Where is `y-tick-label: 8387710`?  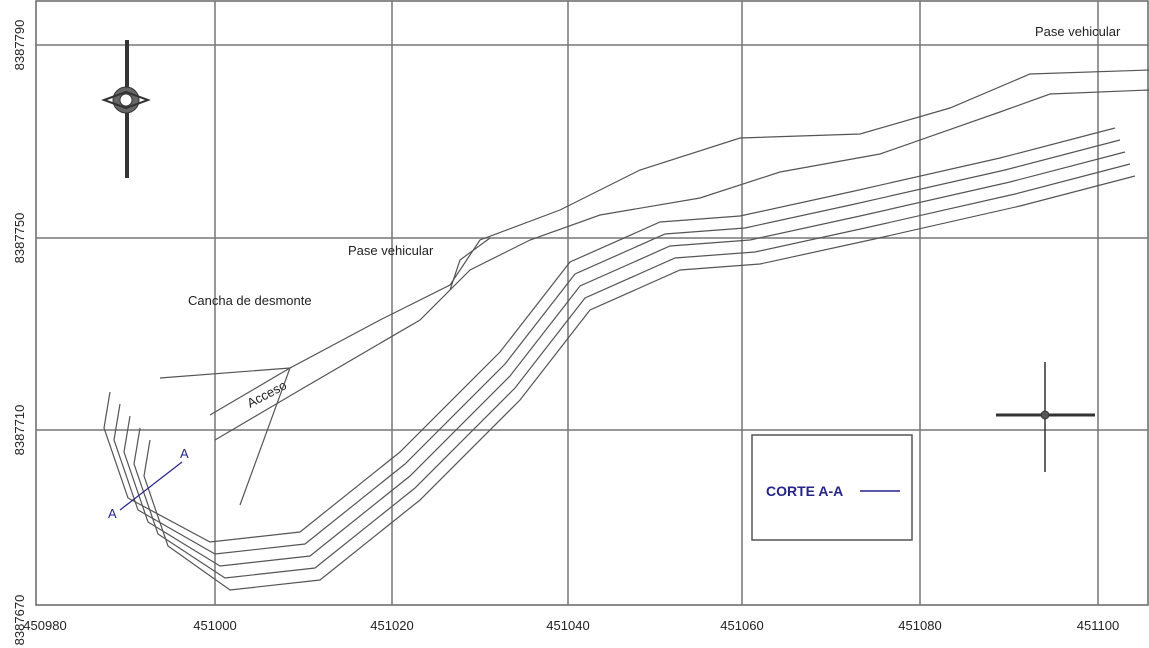 y-tick-label: 8387710 is located at coordinates (19, 430).